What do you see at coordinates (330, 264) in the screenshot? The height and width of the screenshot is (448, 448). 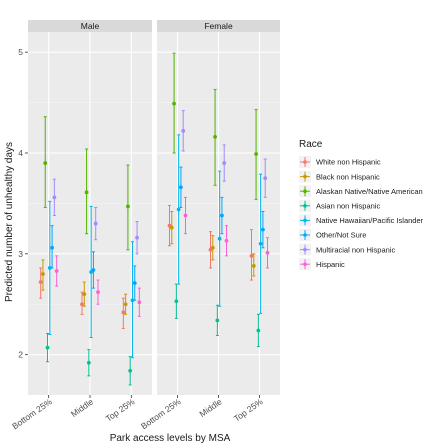 I see `legend-label: Hispanic` at bounding box center [330, 264].